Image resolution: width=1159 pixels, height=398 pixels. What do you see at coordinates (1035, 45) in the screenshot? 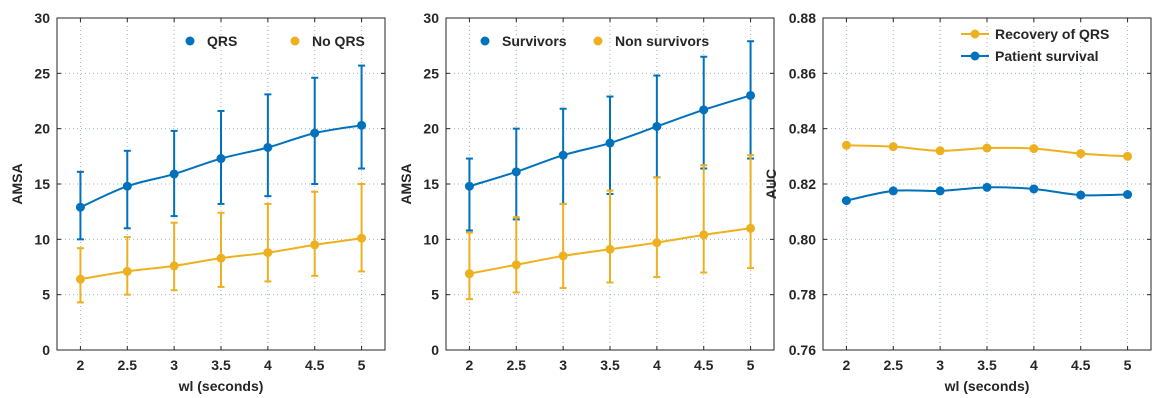
I see `legend: Recovery of QRS Patient survival` at bounding box center [1035, 45].